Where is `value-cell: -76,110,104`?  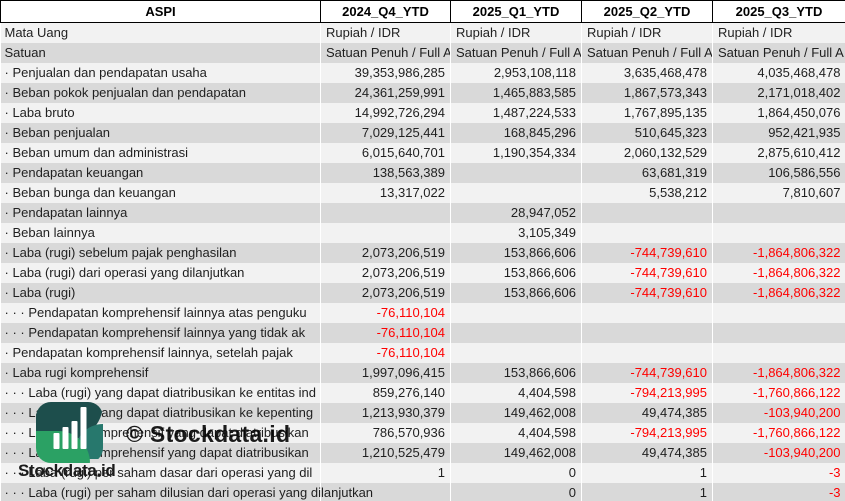 value-cell: -76,110,104 is located at coordinates (385, 313).